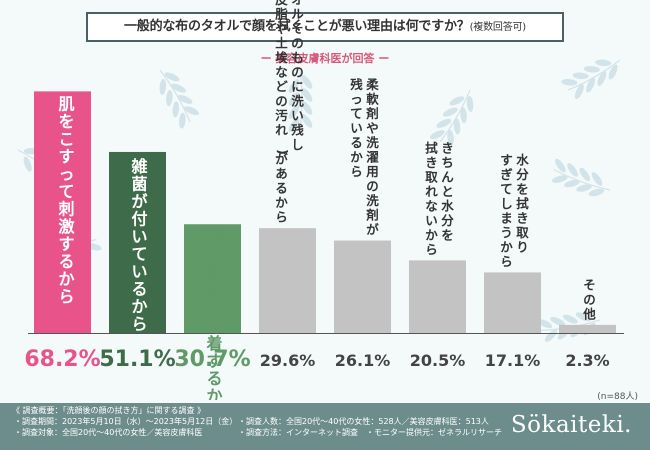  Describe the element at coordinates (363, 360) in the screenshot. I see `value-label: 26.1%` at that location.